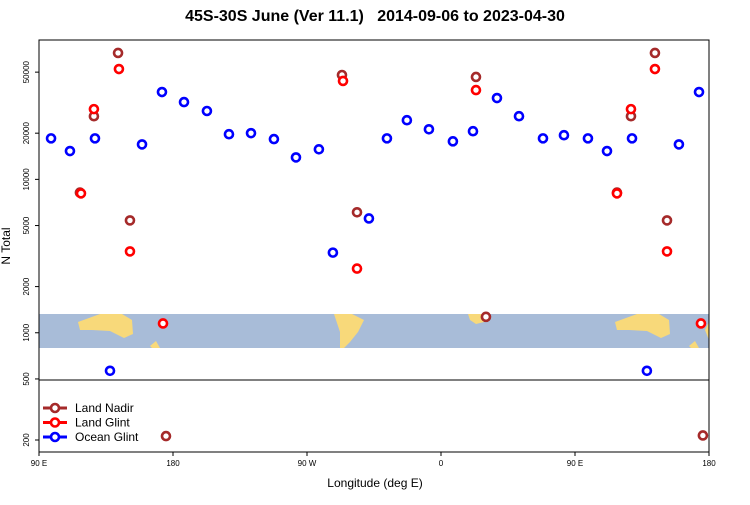 This screenshot has height=505, width=750. I want to click on y-tick-label: 20000, so click(26, 133).